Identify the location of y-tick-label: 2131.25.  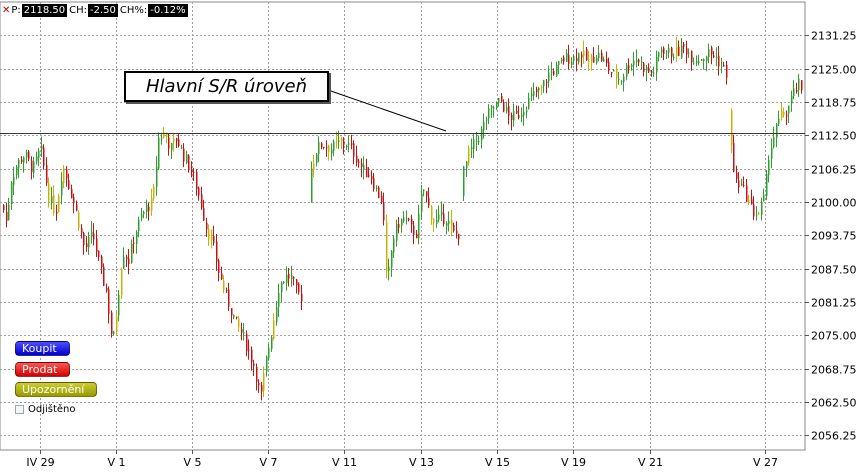
(834, 36).